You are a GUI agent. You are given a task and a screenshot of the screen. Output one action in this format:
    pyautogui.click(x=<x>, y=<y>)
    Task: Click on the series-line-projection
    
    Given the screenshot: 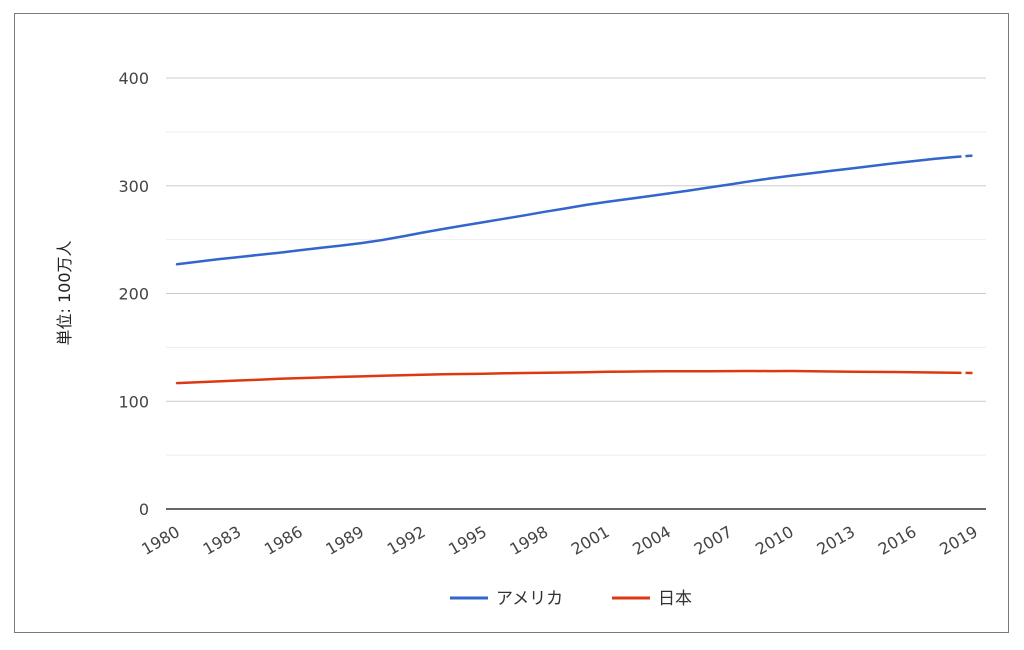 What is the action you would take?
    pyautogui.click(x=965, y=156)
    